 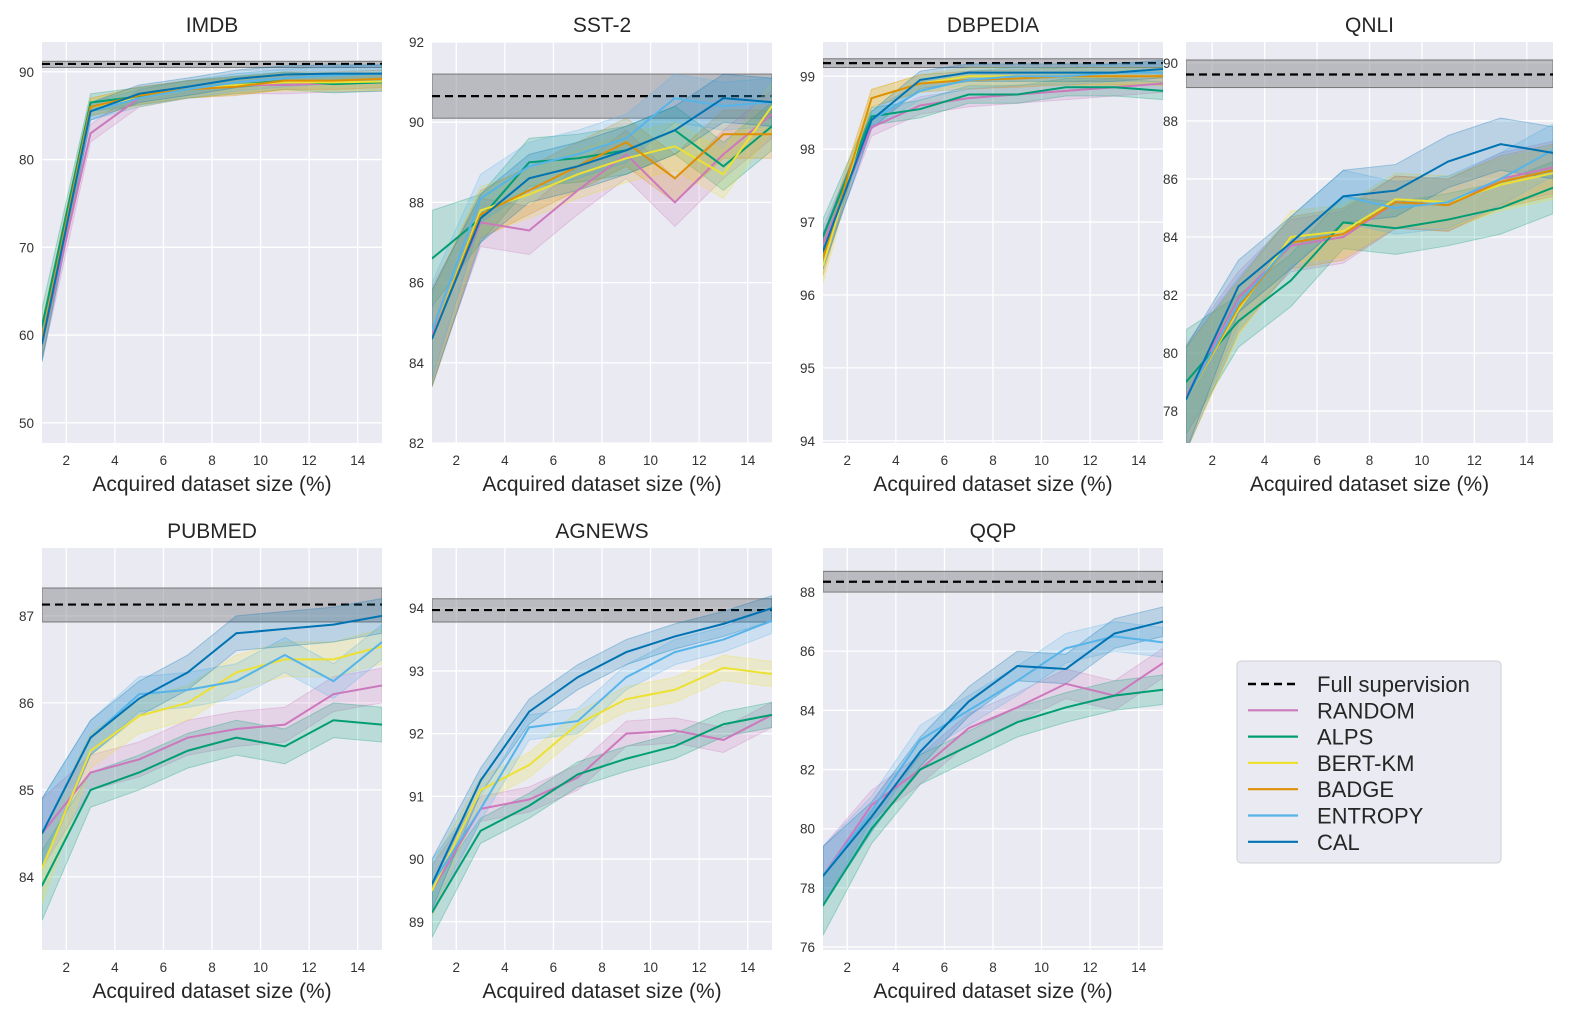 I want to click on x-tick-label: 10, so click(x=1041, y=967).